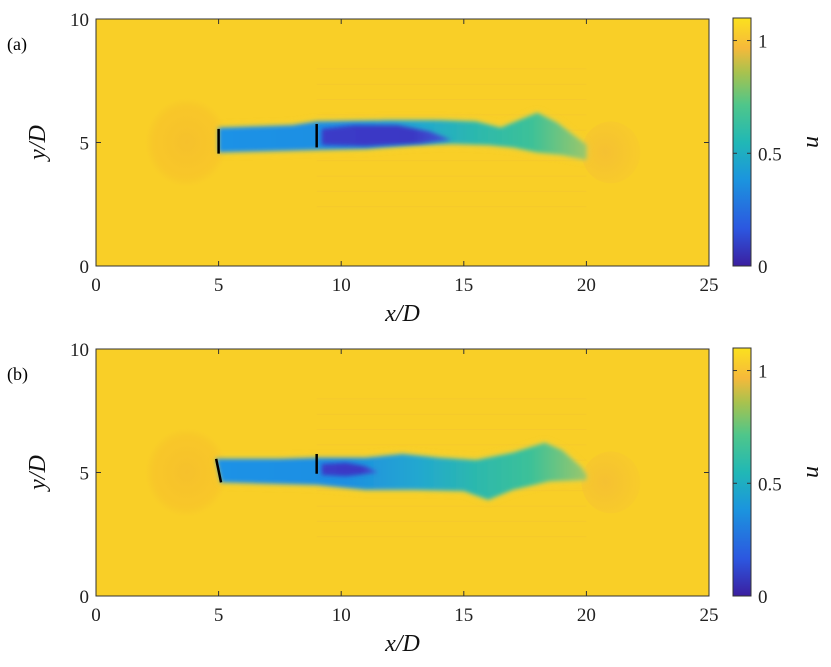 This screenshot has width=831, height=667. I want to click on panel-label: (a), so click(17, 44).